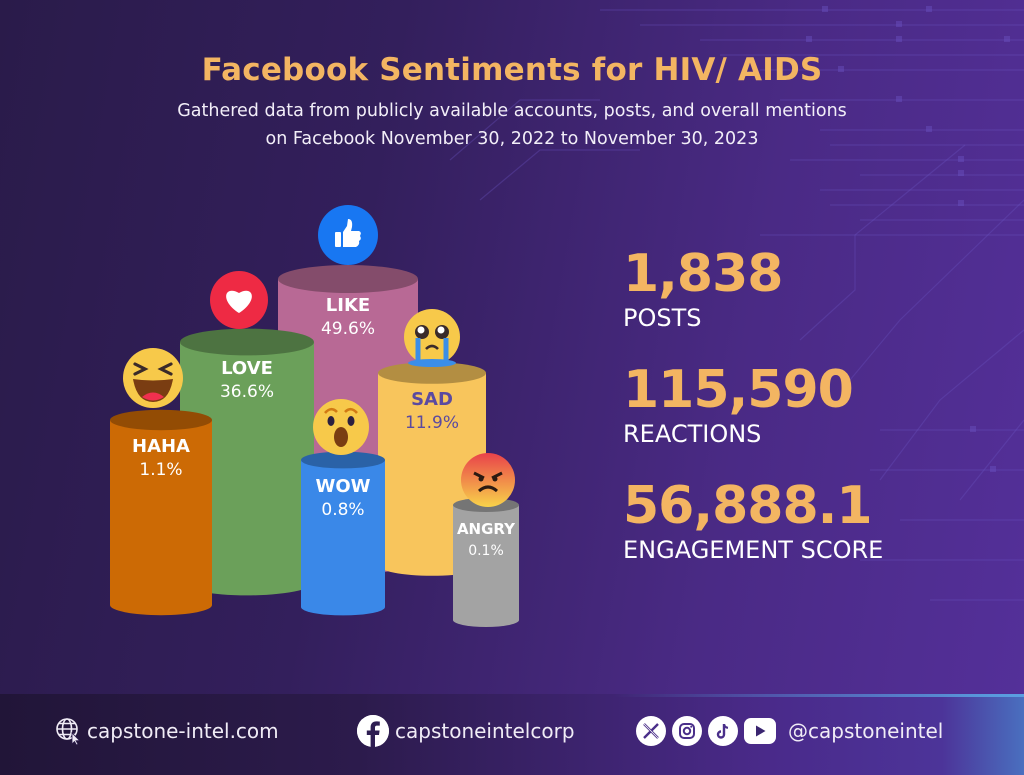  What do you see at coordinates (432, 338) in the screenshot?
I see `crying-face-icon` at bounding box center [432, 338].